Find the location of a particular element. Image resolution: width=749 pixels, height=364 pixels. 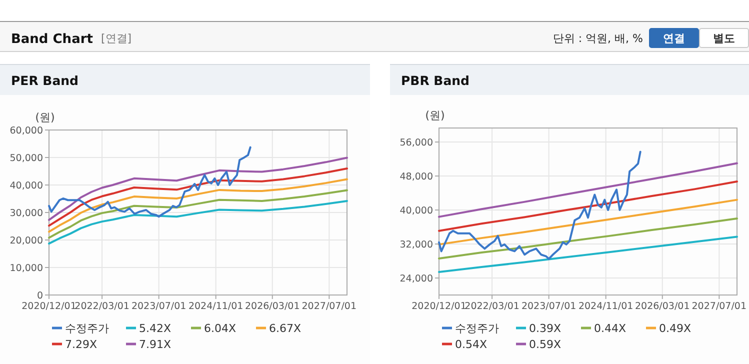

chart-title: PER Band is located at coordinates (44, 80).